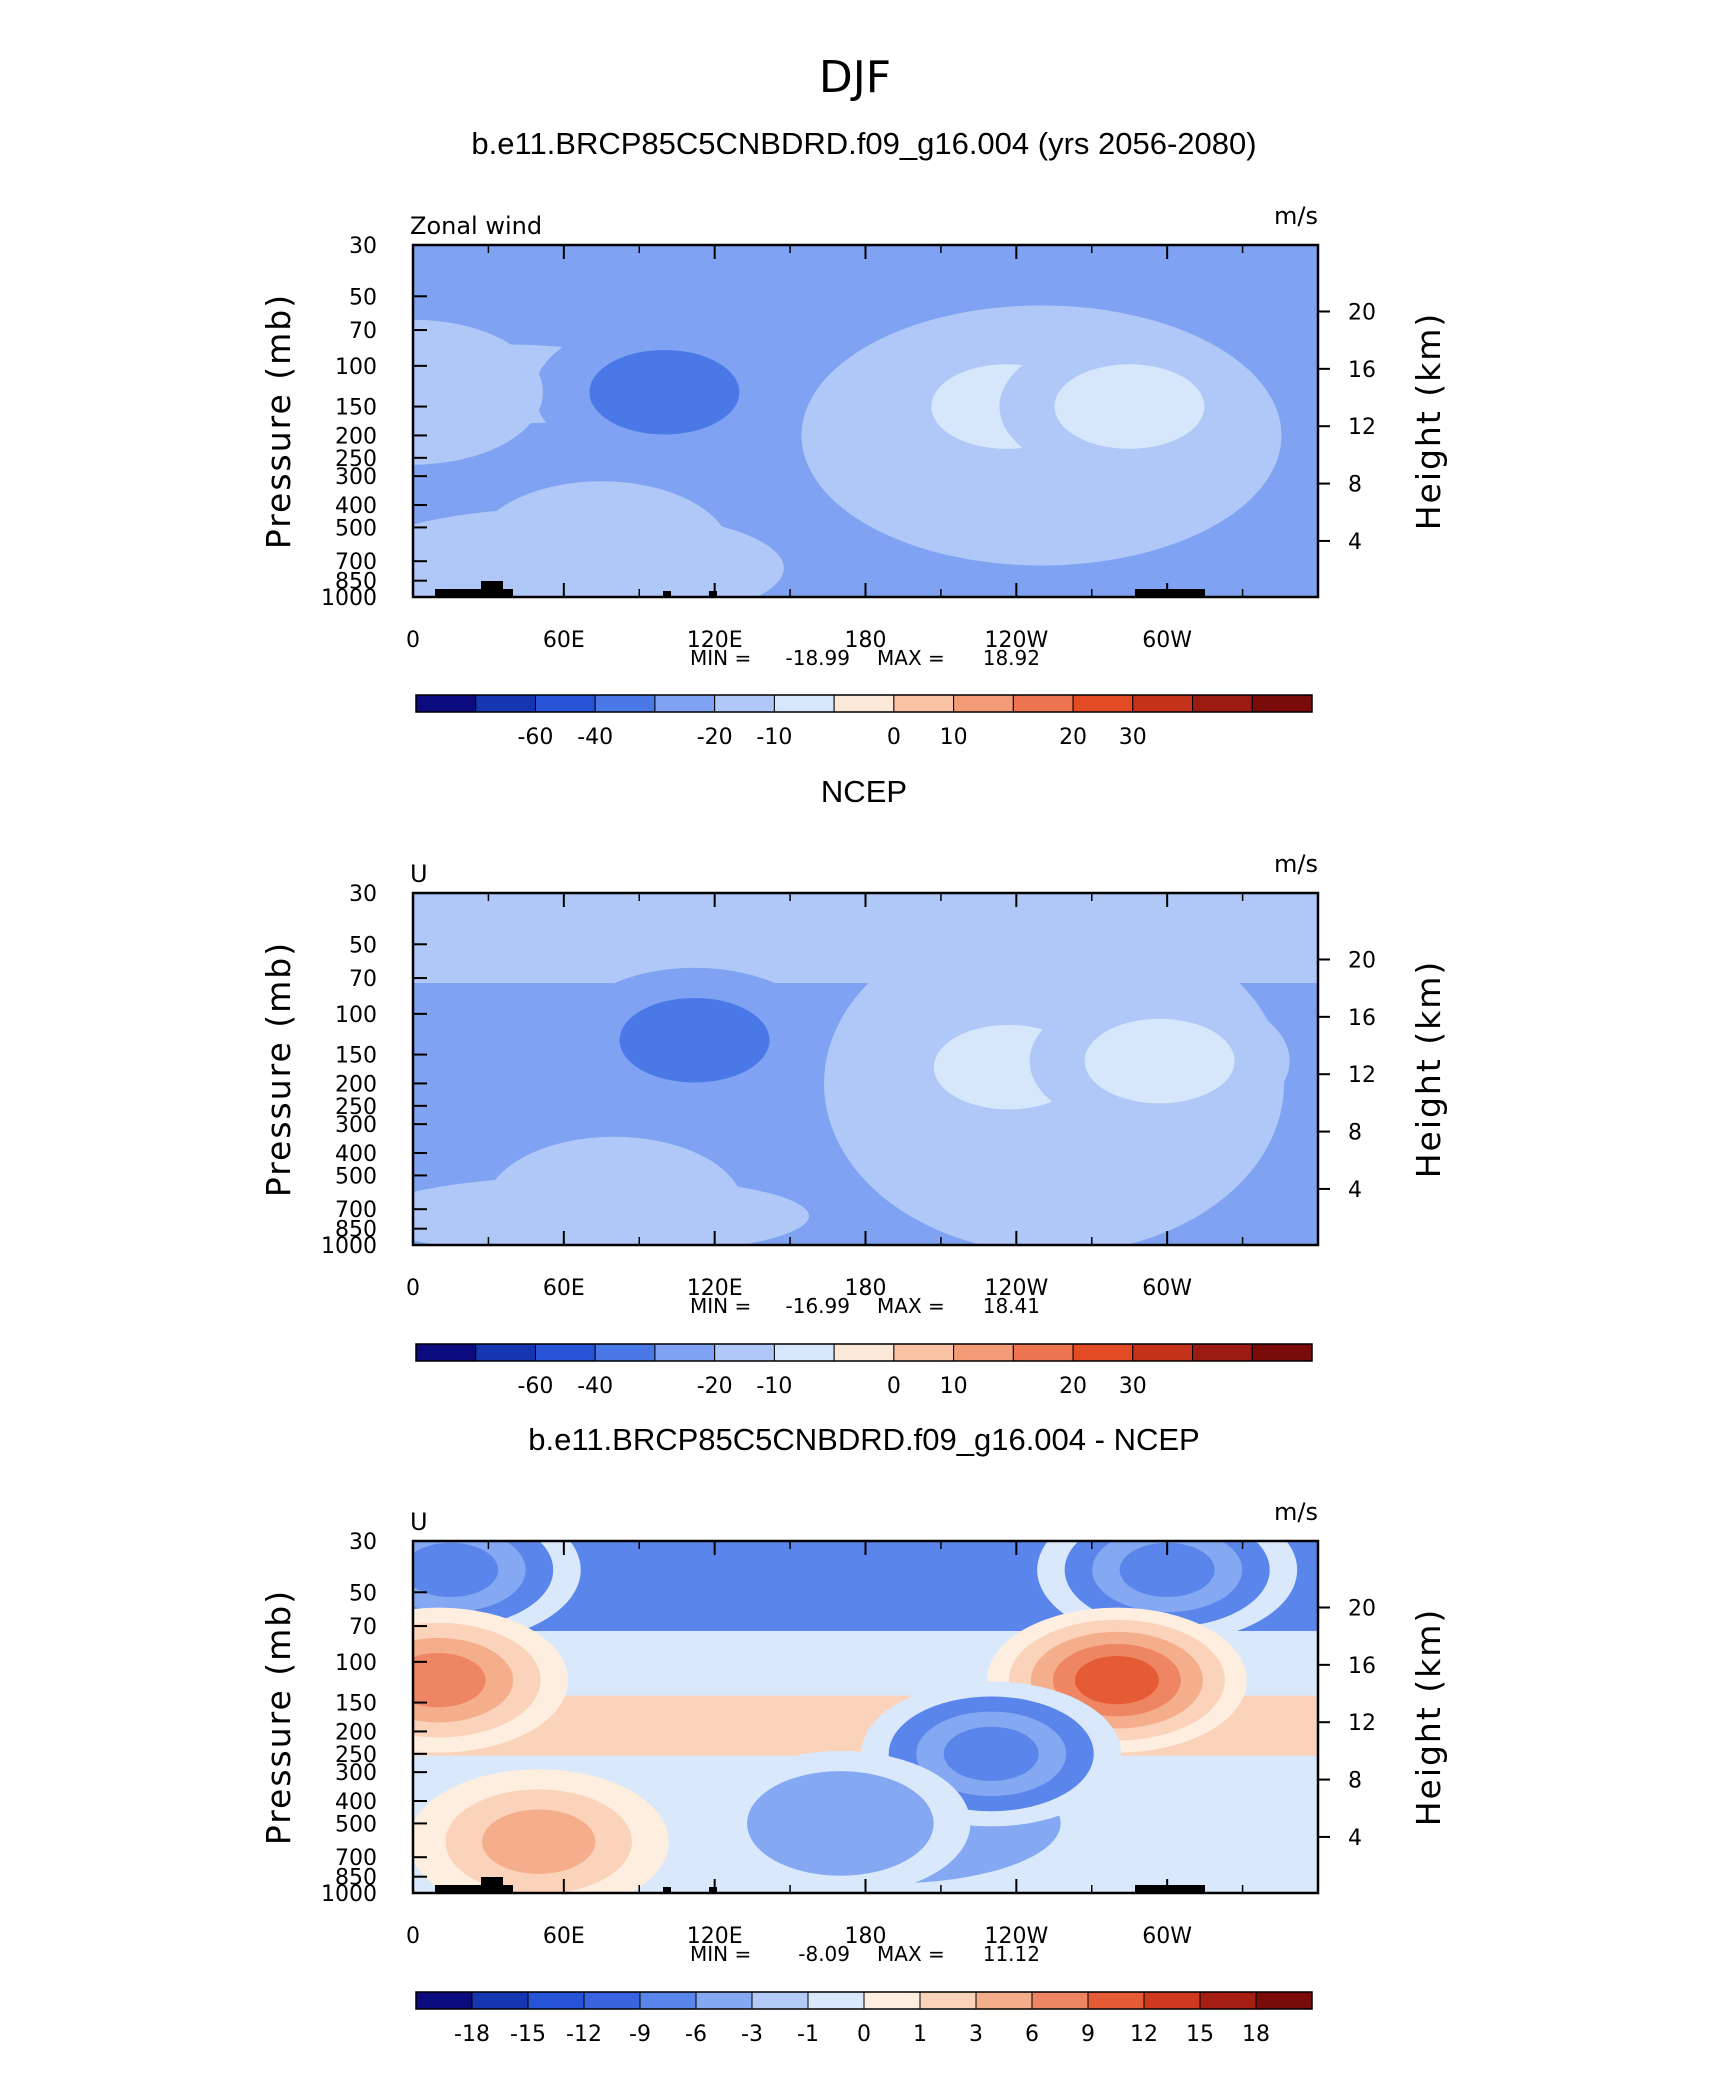  Describe the element at coordinates (1011, 1954) in the screenshot. I see `max-value: 11.12` at that location.